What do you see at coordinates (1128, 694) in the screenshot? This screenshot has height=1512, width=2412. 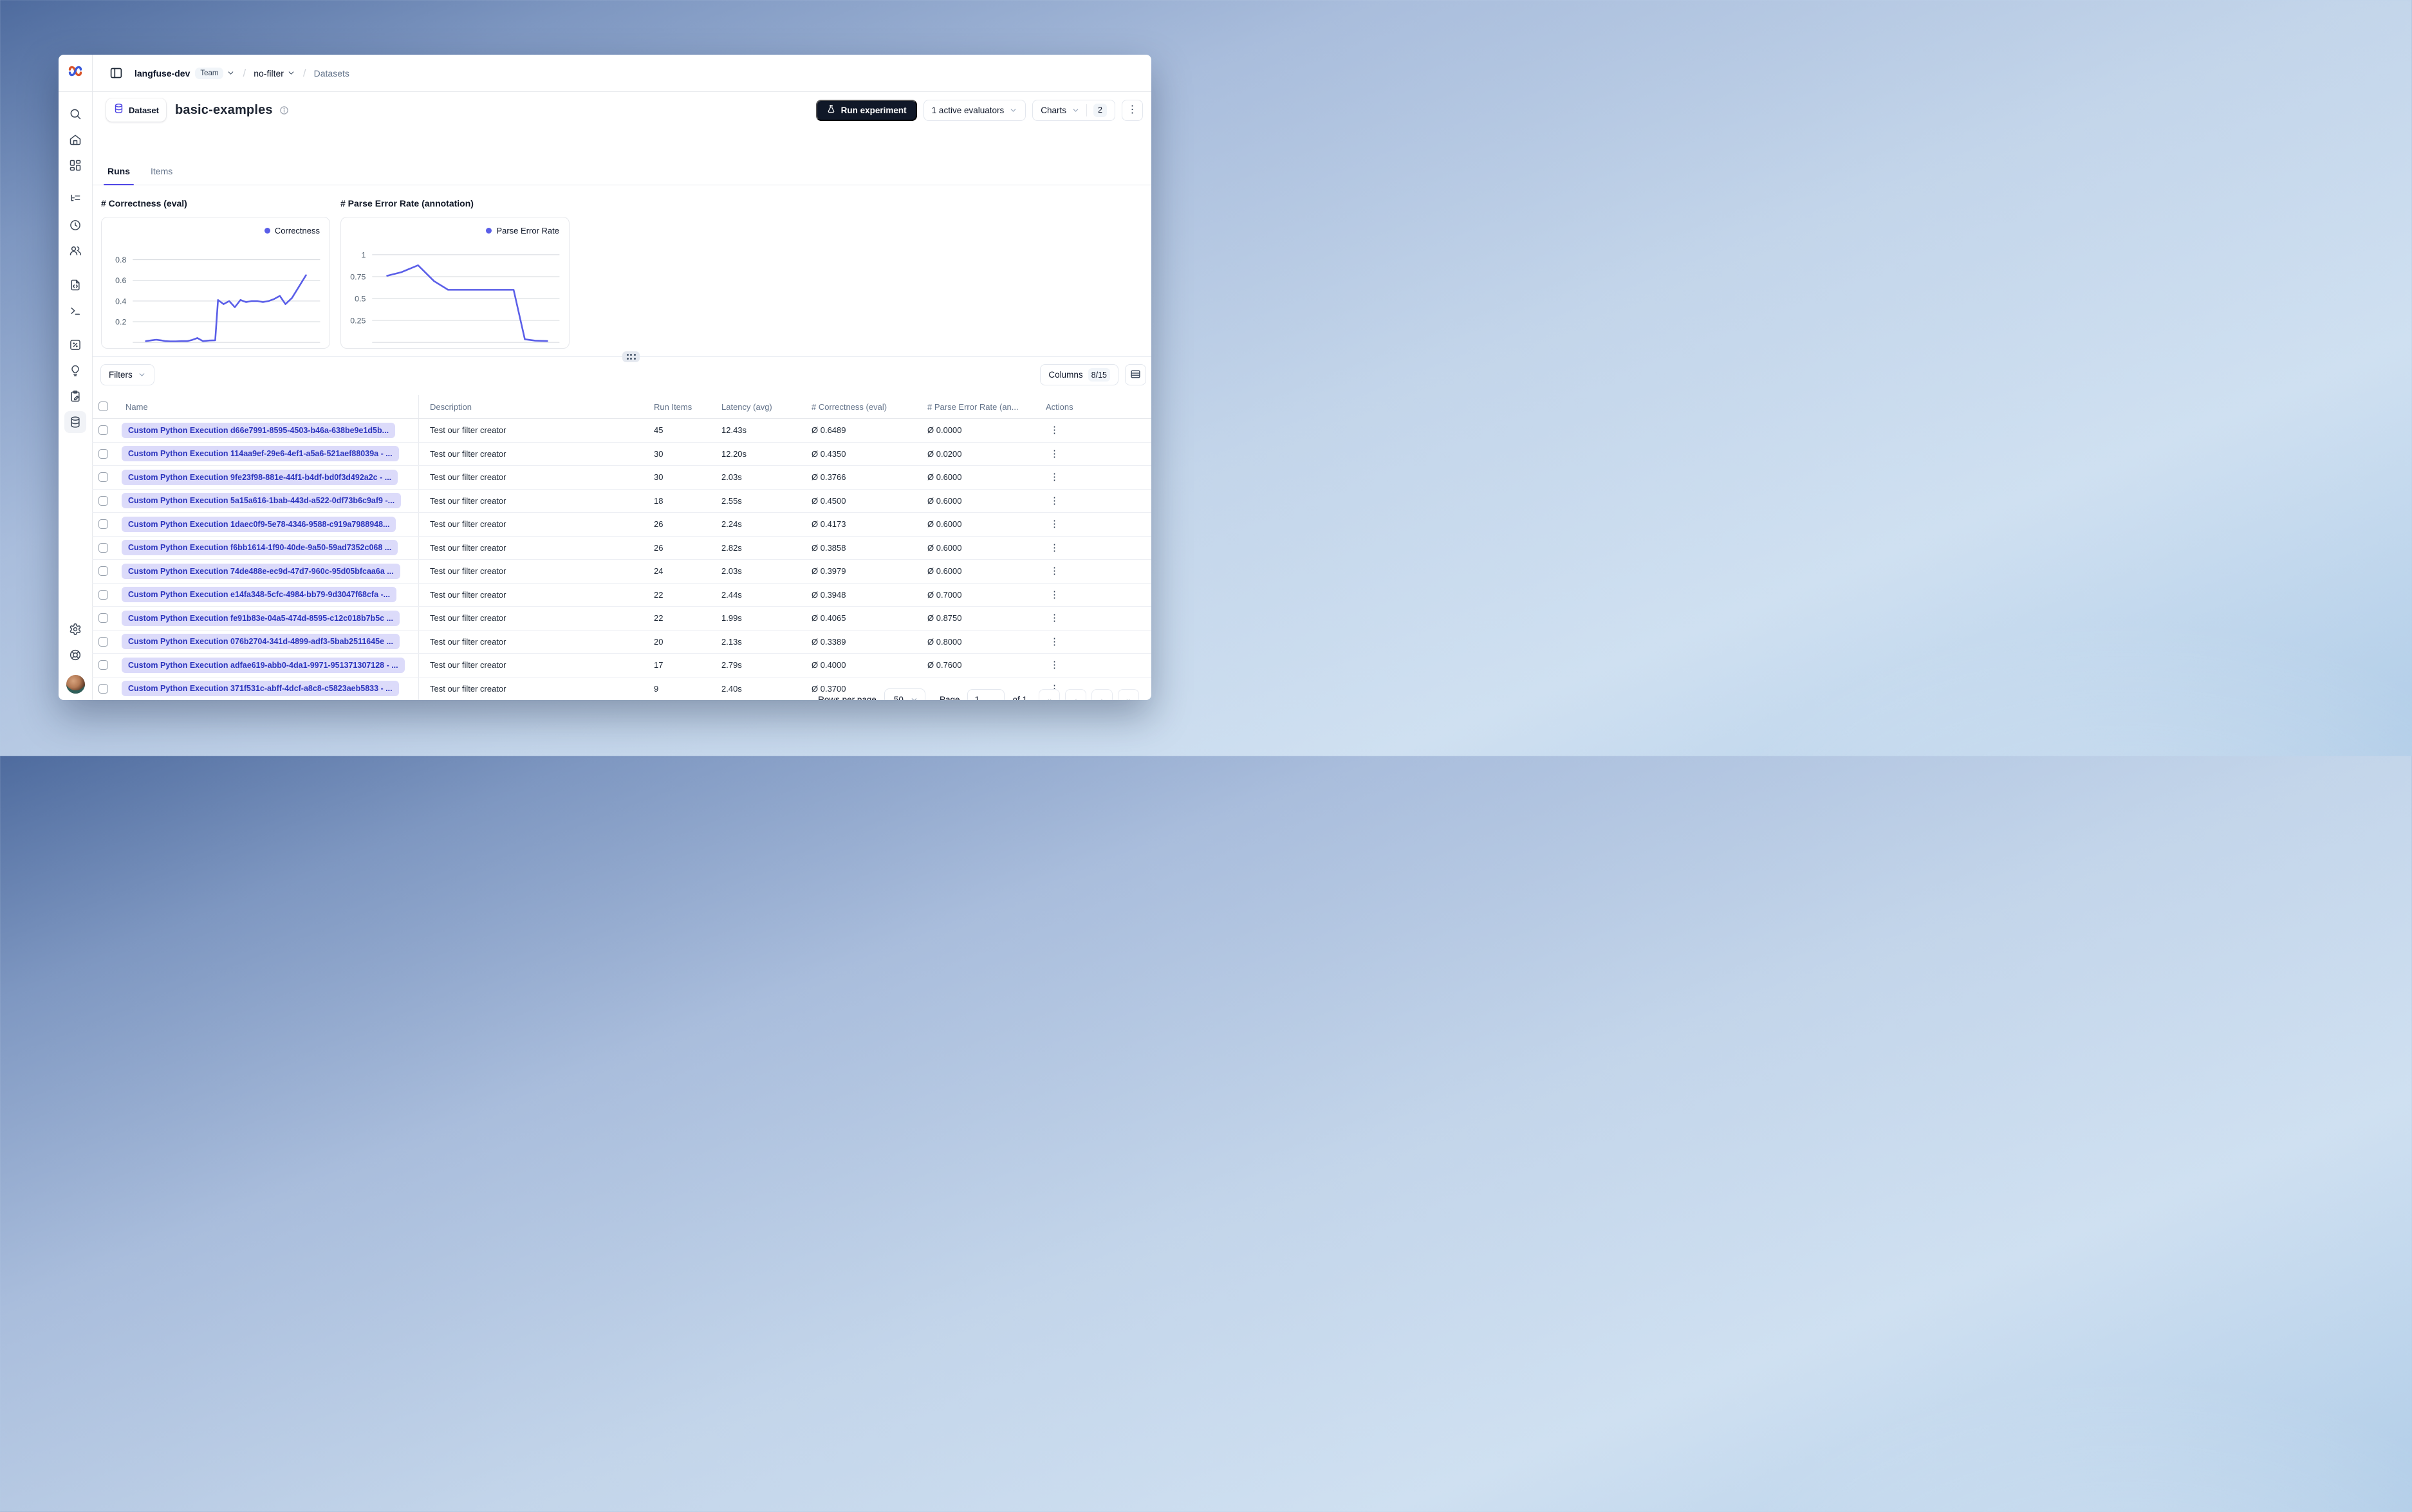 I see `last-page-button: »` at bounding box center [1128, 694].